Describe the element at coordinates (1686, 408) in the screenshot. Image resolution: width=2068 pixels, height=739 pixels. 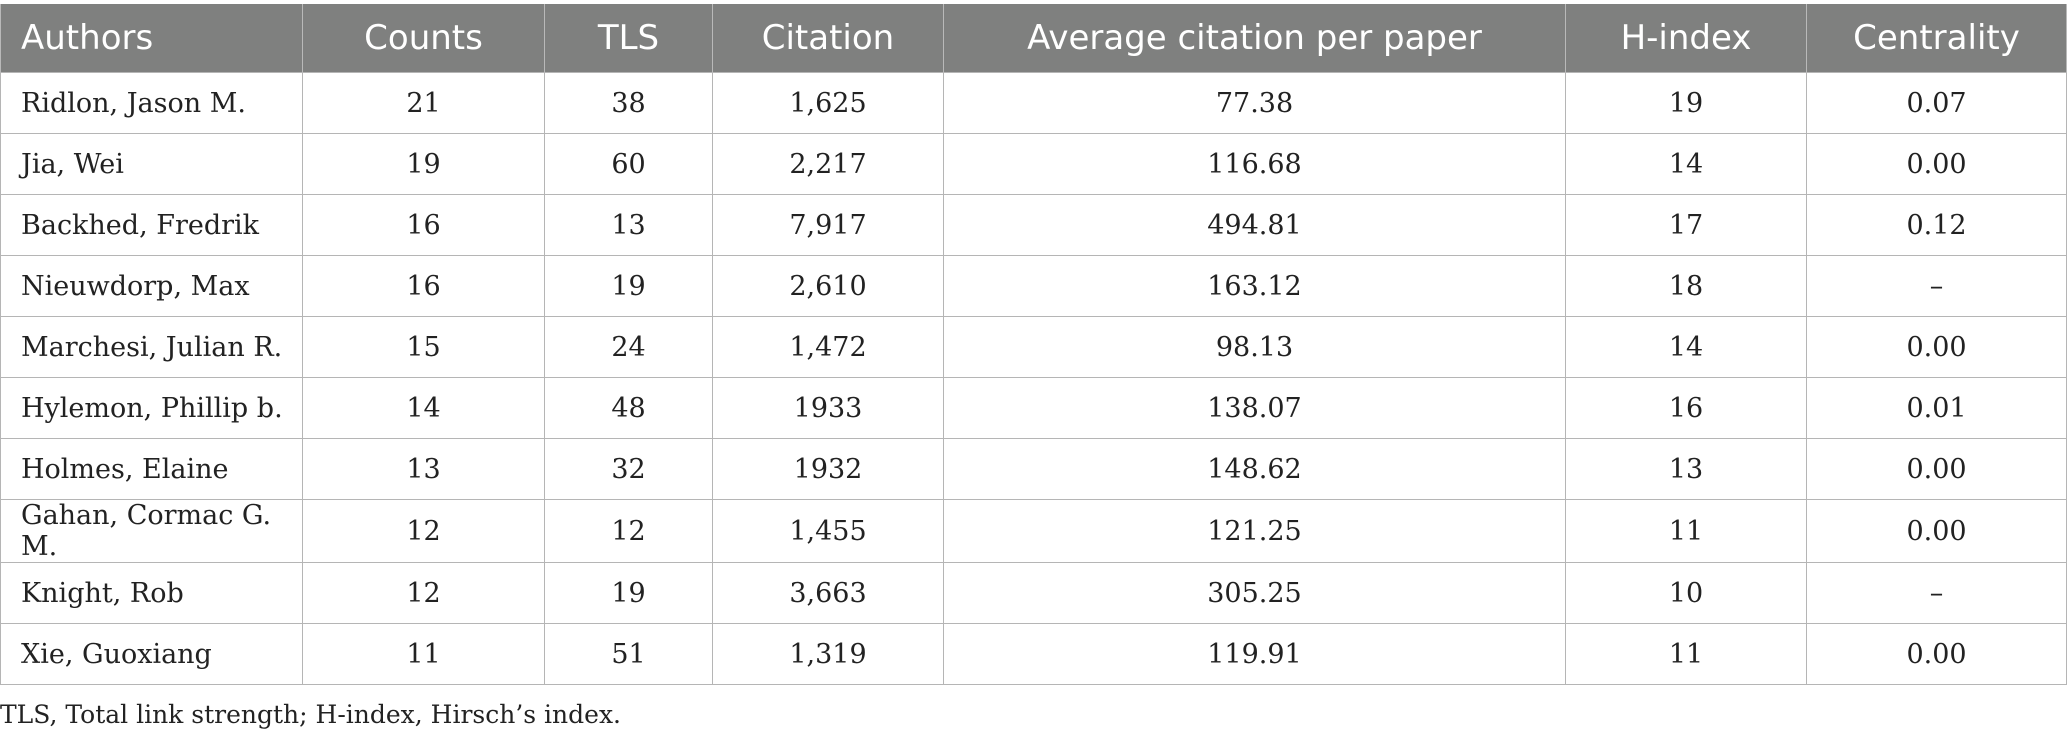
I see `h-index-cell: 16` at that location.